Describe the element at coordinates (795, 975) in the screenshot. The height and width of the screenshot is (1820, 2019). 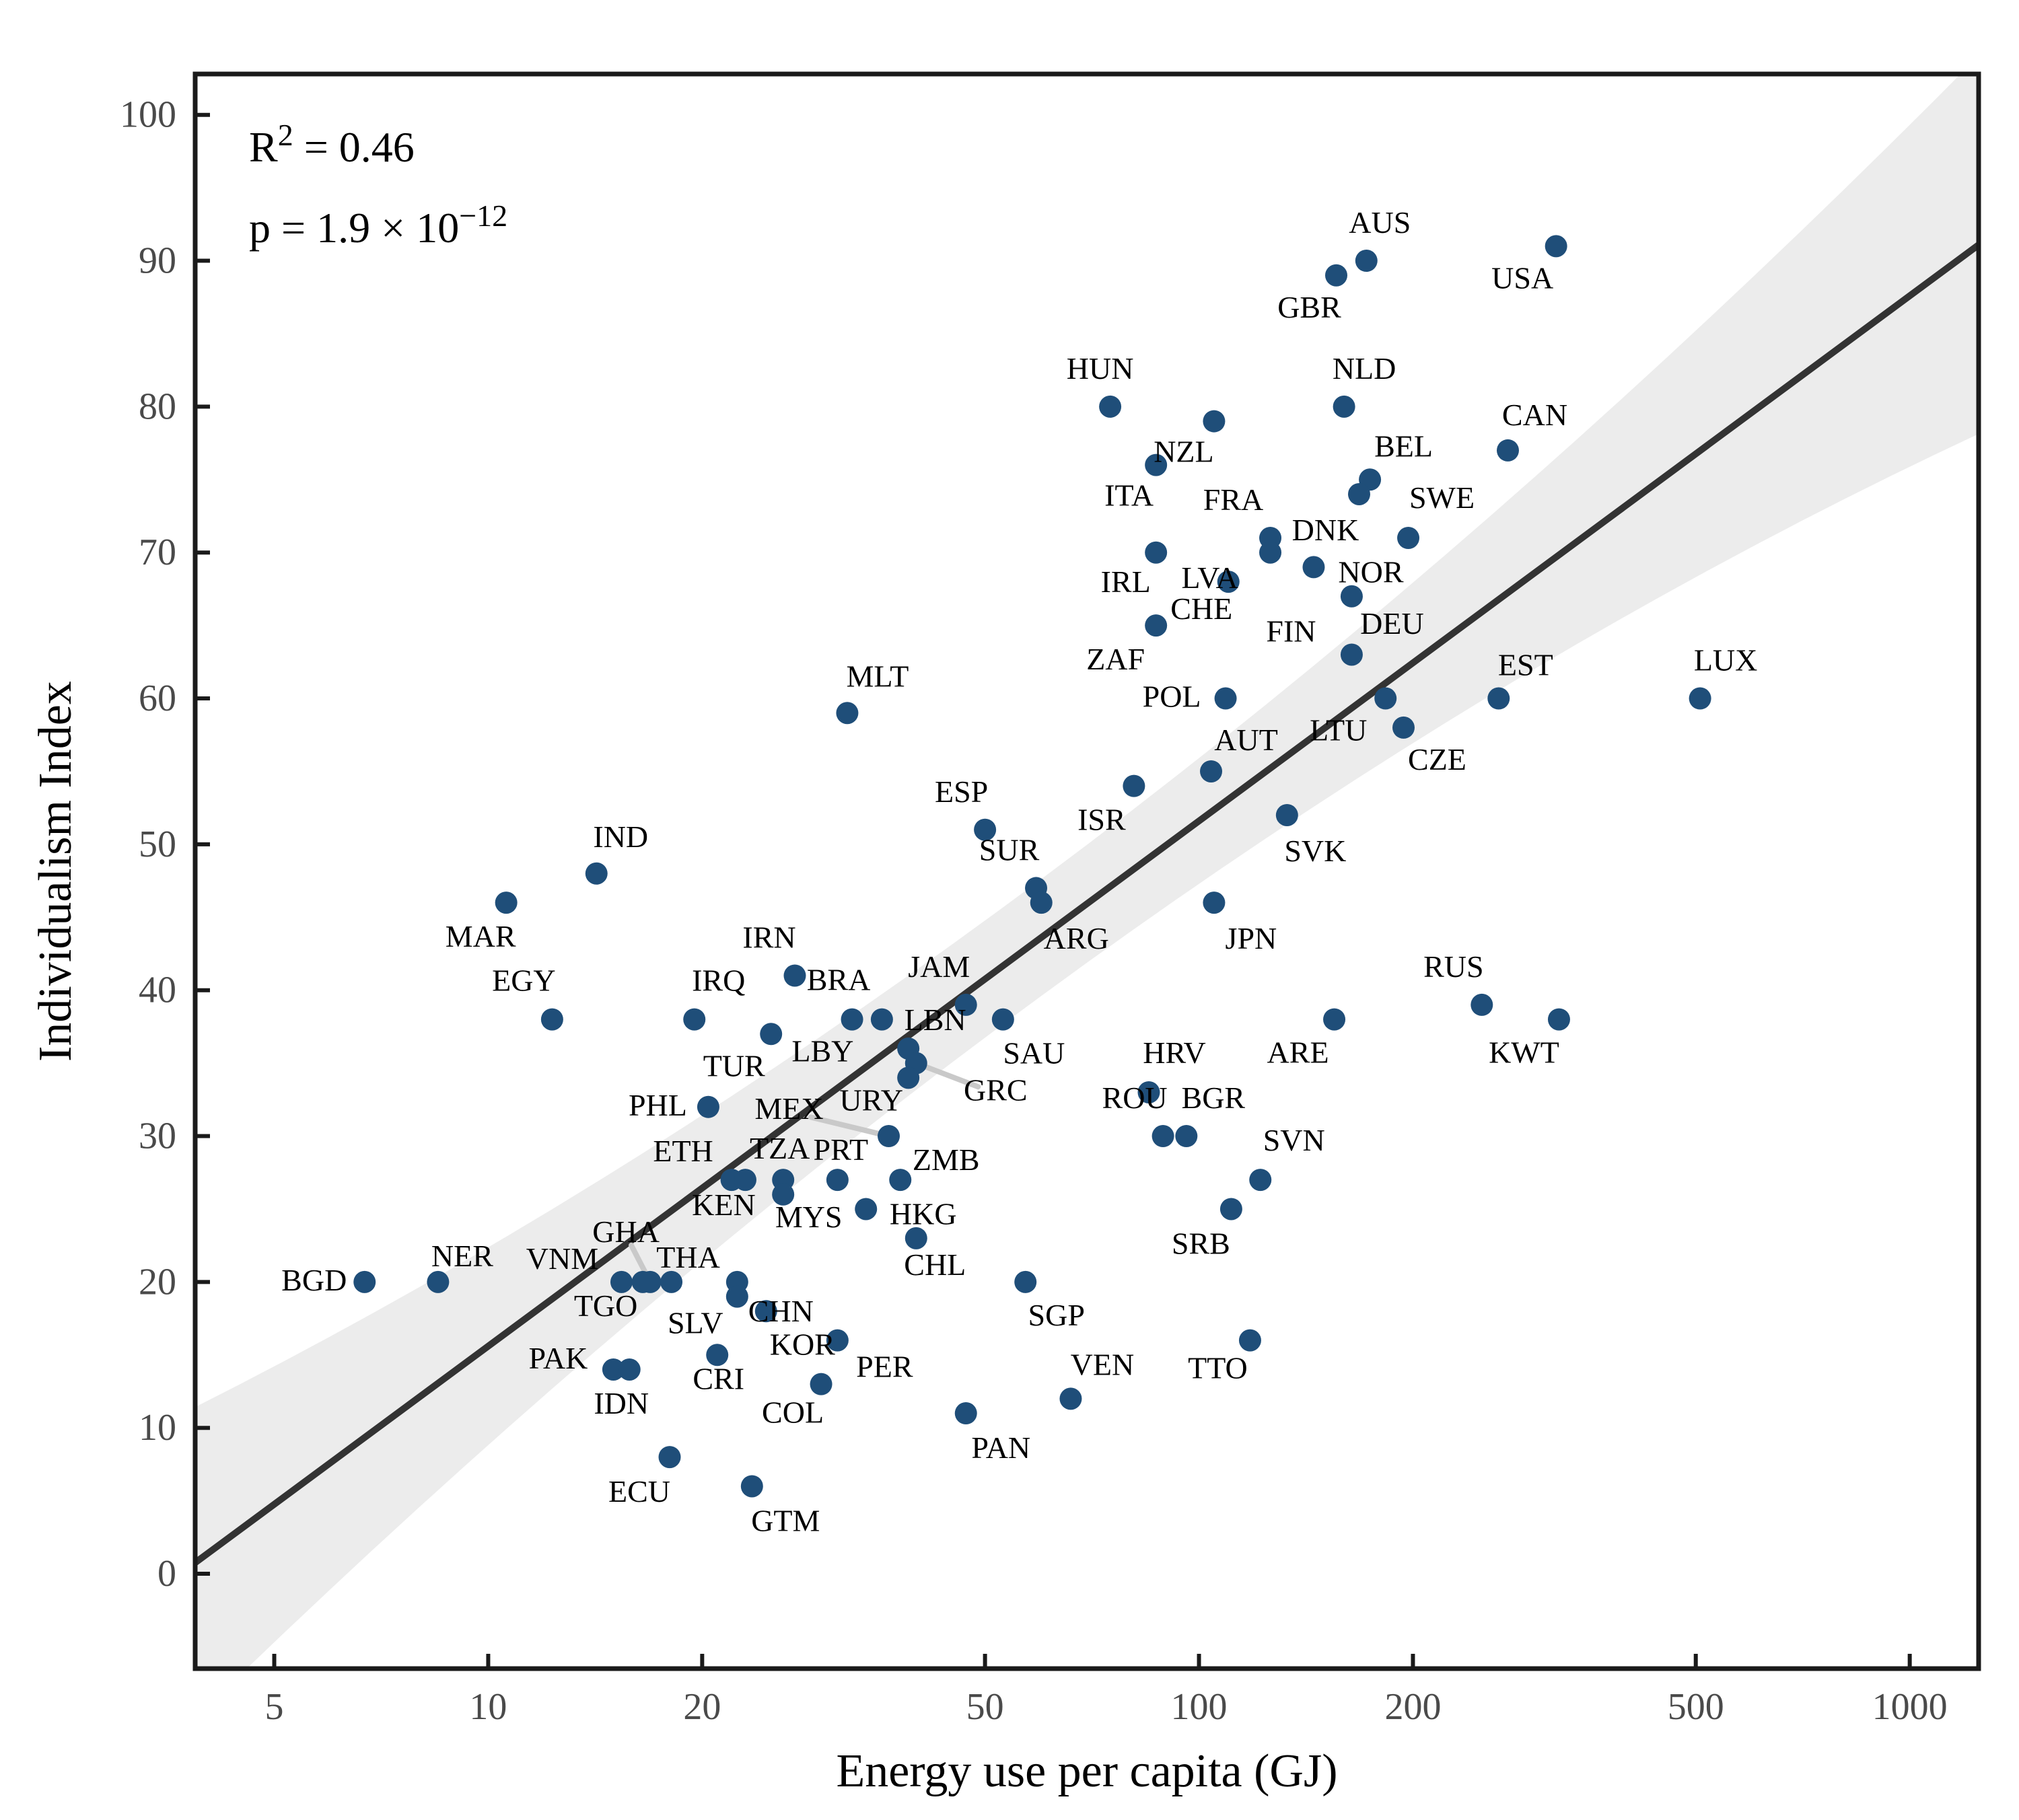
I see `data-point-IRN` at that location.